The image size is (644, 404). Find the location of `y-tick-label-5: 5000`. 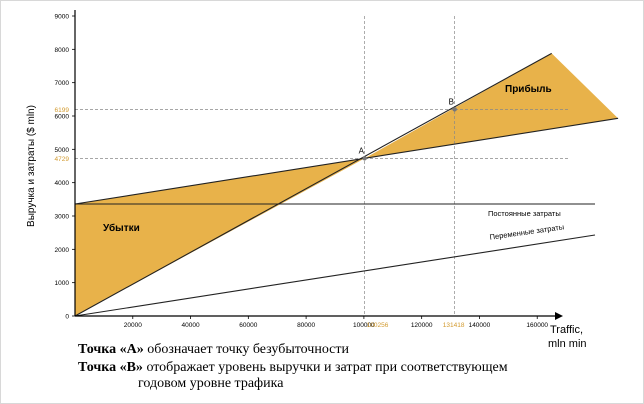

y-tick-label-5: 5000 is located at coordinates (62, 150).